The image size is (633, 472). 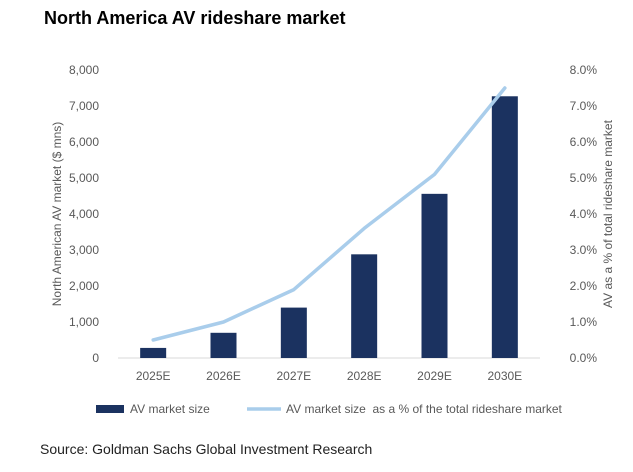 I want to click on right-axis-title: AV as a % of total rideshare market, so click(x=608, y=213).